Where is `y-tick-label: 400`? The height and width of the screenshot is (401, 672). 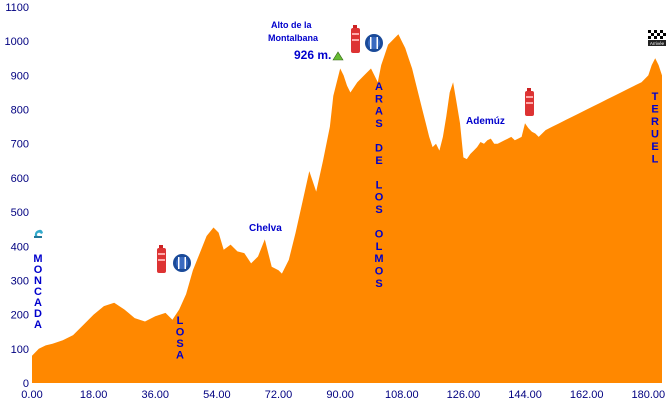
y-tick-label: 400 is located at coordinates (20, 247).